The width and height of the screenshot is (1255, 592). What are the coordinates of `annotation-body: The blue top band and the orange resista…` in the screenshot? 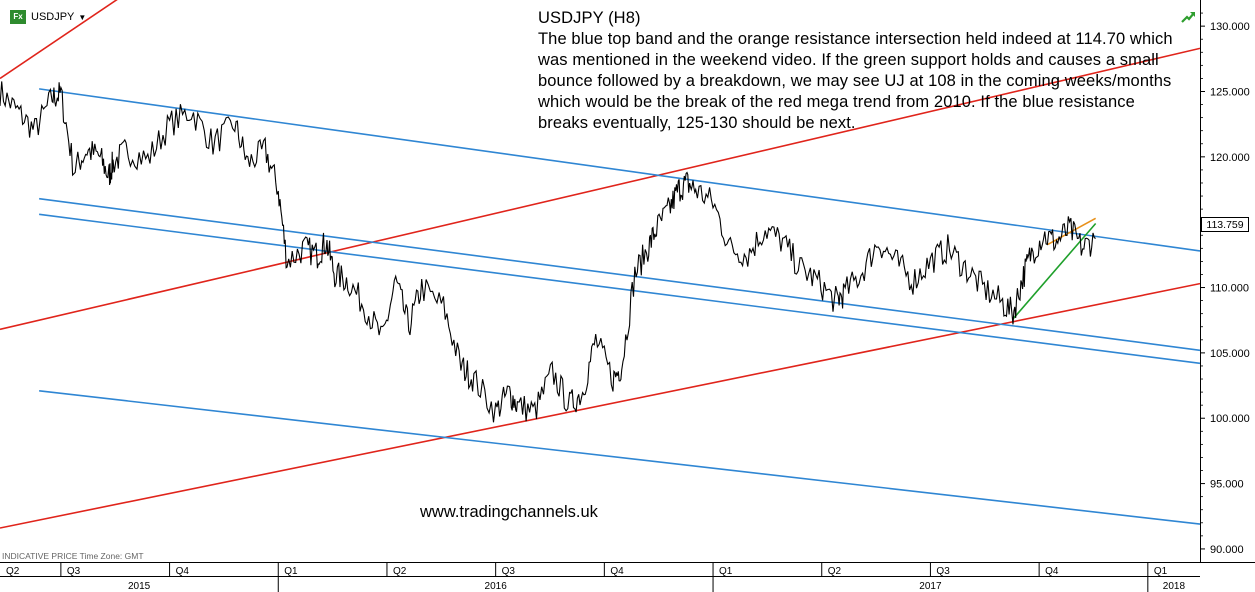 It's located at (855, 81).